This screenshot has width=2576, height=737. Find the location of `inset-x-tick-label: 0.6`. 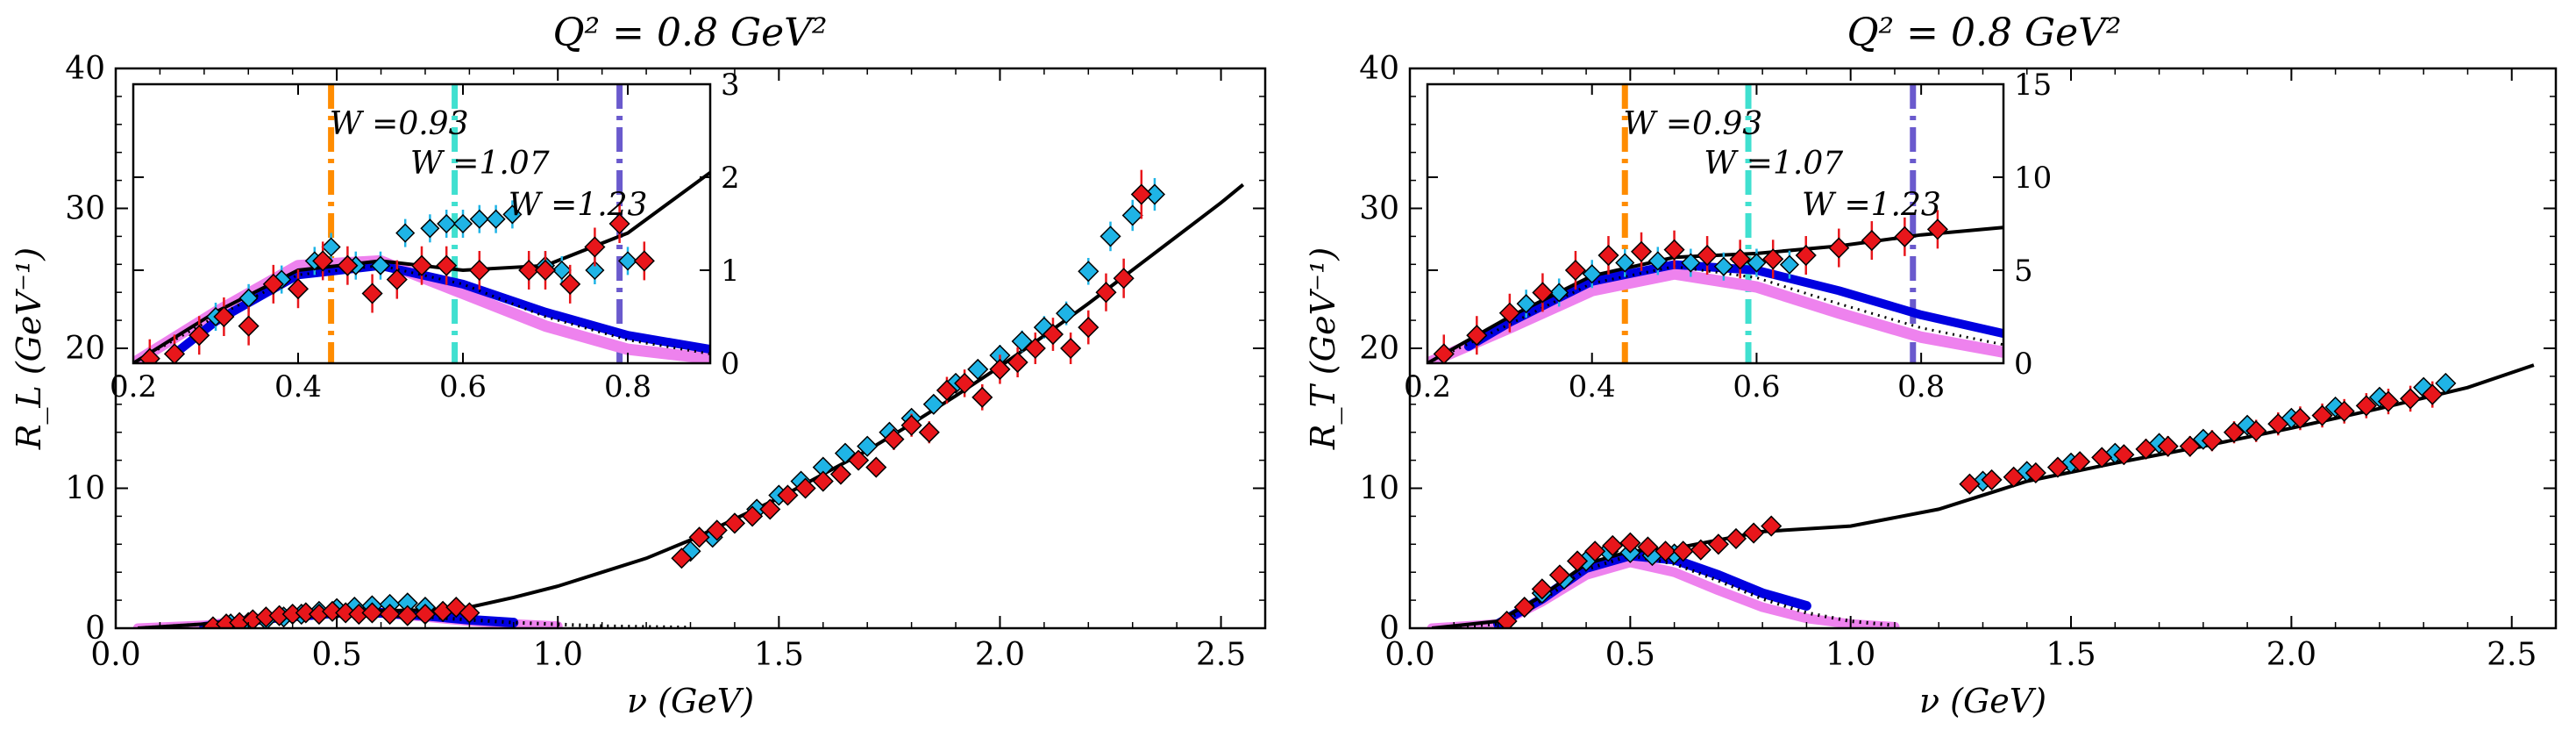

inset-x-tick-label: 0.6 is located at coordinates (463, 386).